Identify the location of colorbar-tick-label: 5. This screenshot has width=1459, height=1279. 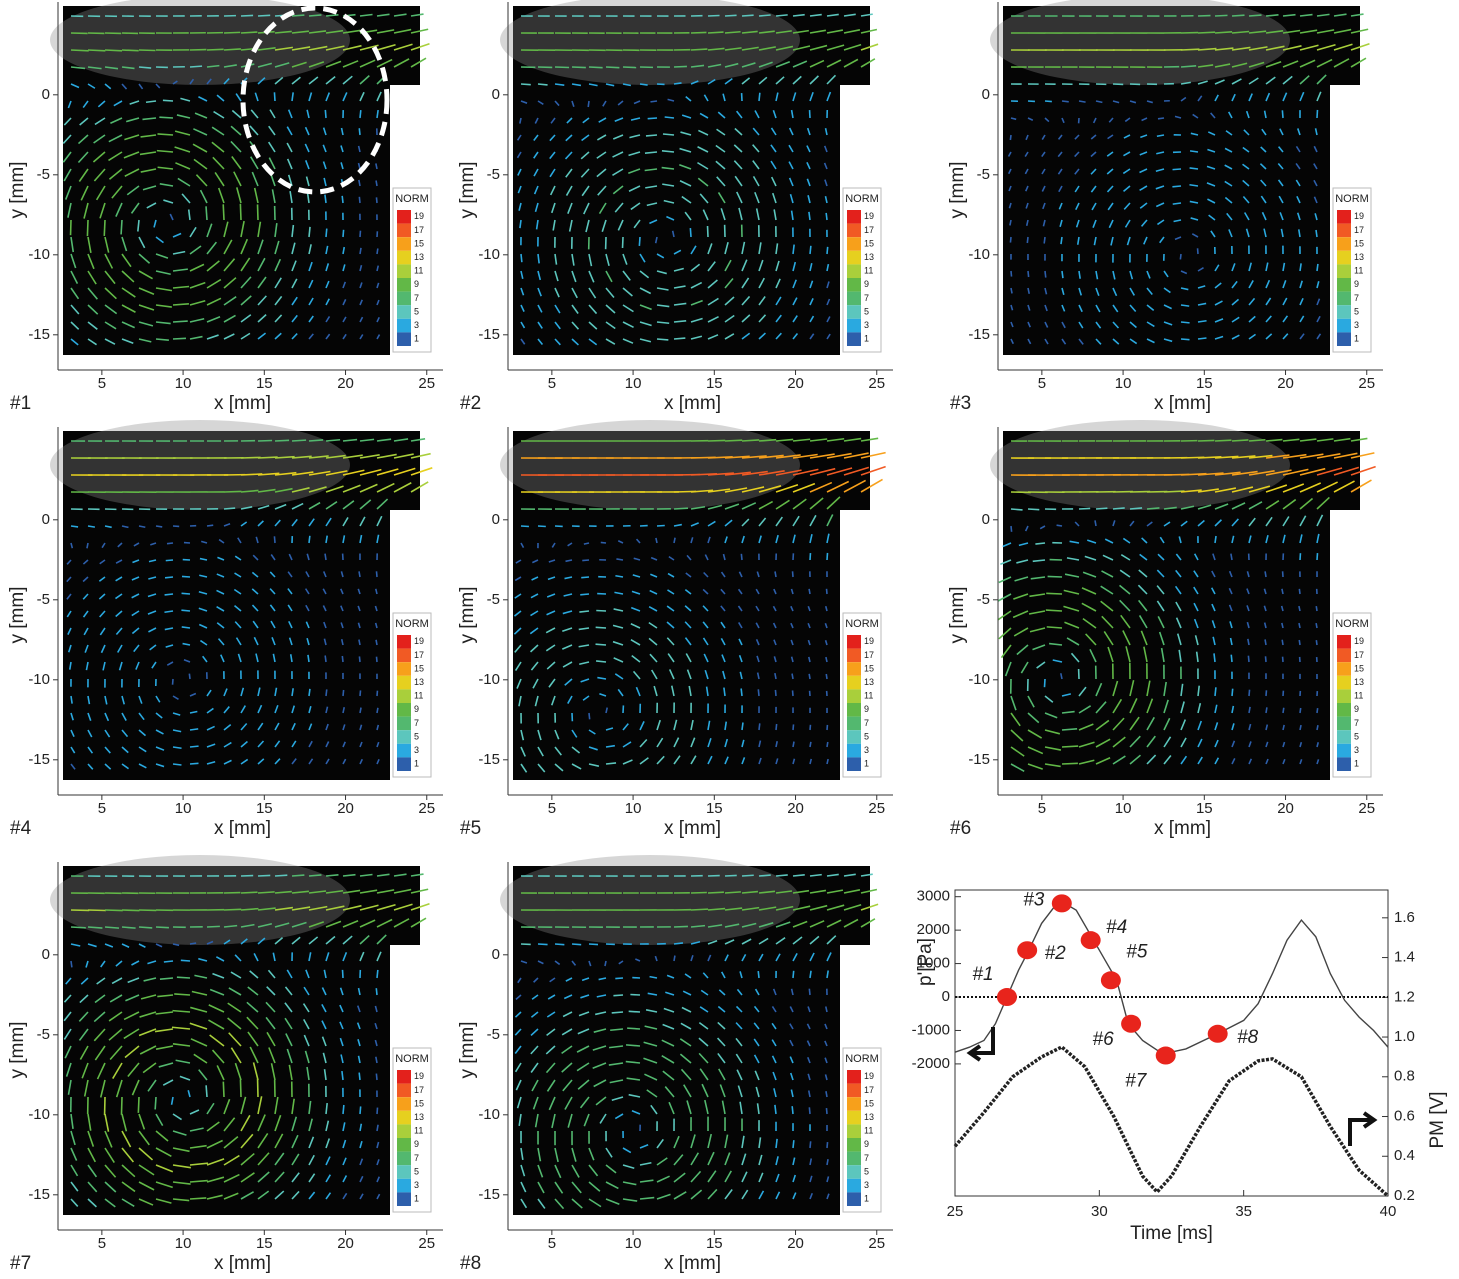
(1356, 736).